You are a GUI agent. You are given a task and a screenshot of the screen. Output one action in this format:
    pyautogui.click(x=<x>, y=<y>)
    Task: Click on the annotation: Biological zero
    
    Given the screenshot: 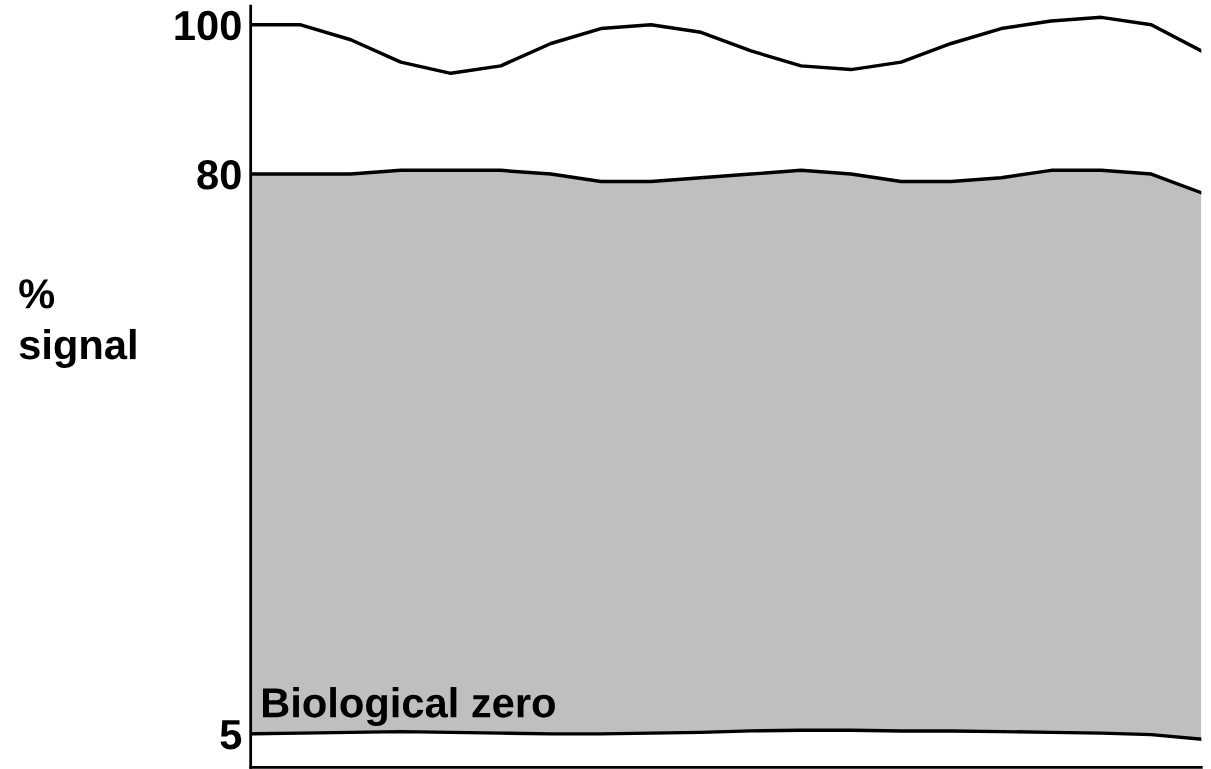 What is the action you would take?
    pyautogui.click(x=408, y=707)
    